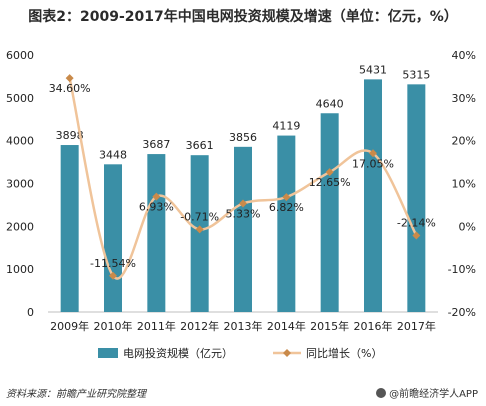  I want to click on source-note: 资料来源：前瞻产业研究院整理, so click(76, 394).